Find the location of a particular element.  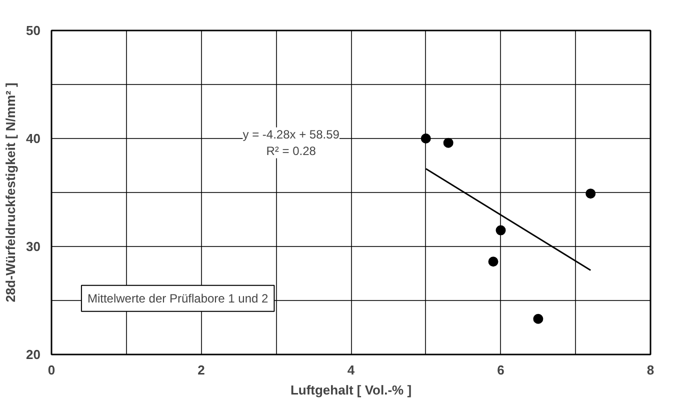

y-tick-label: 20 is located at coordinates (33, 354).